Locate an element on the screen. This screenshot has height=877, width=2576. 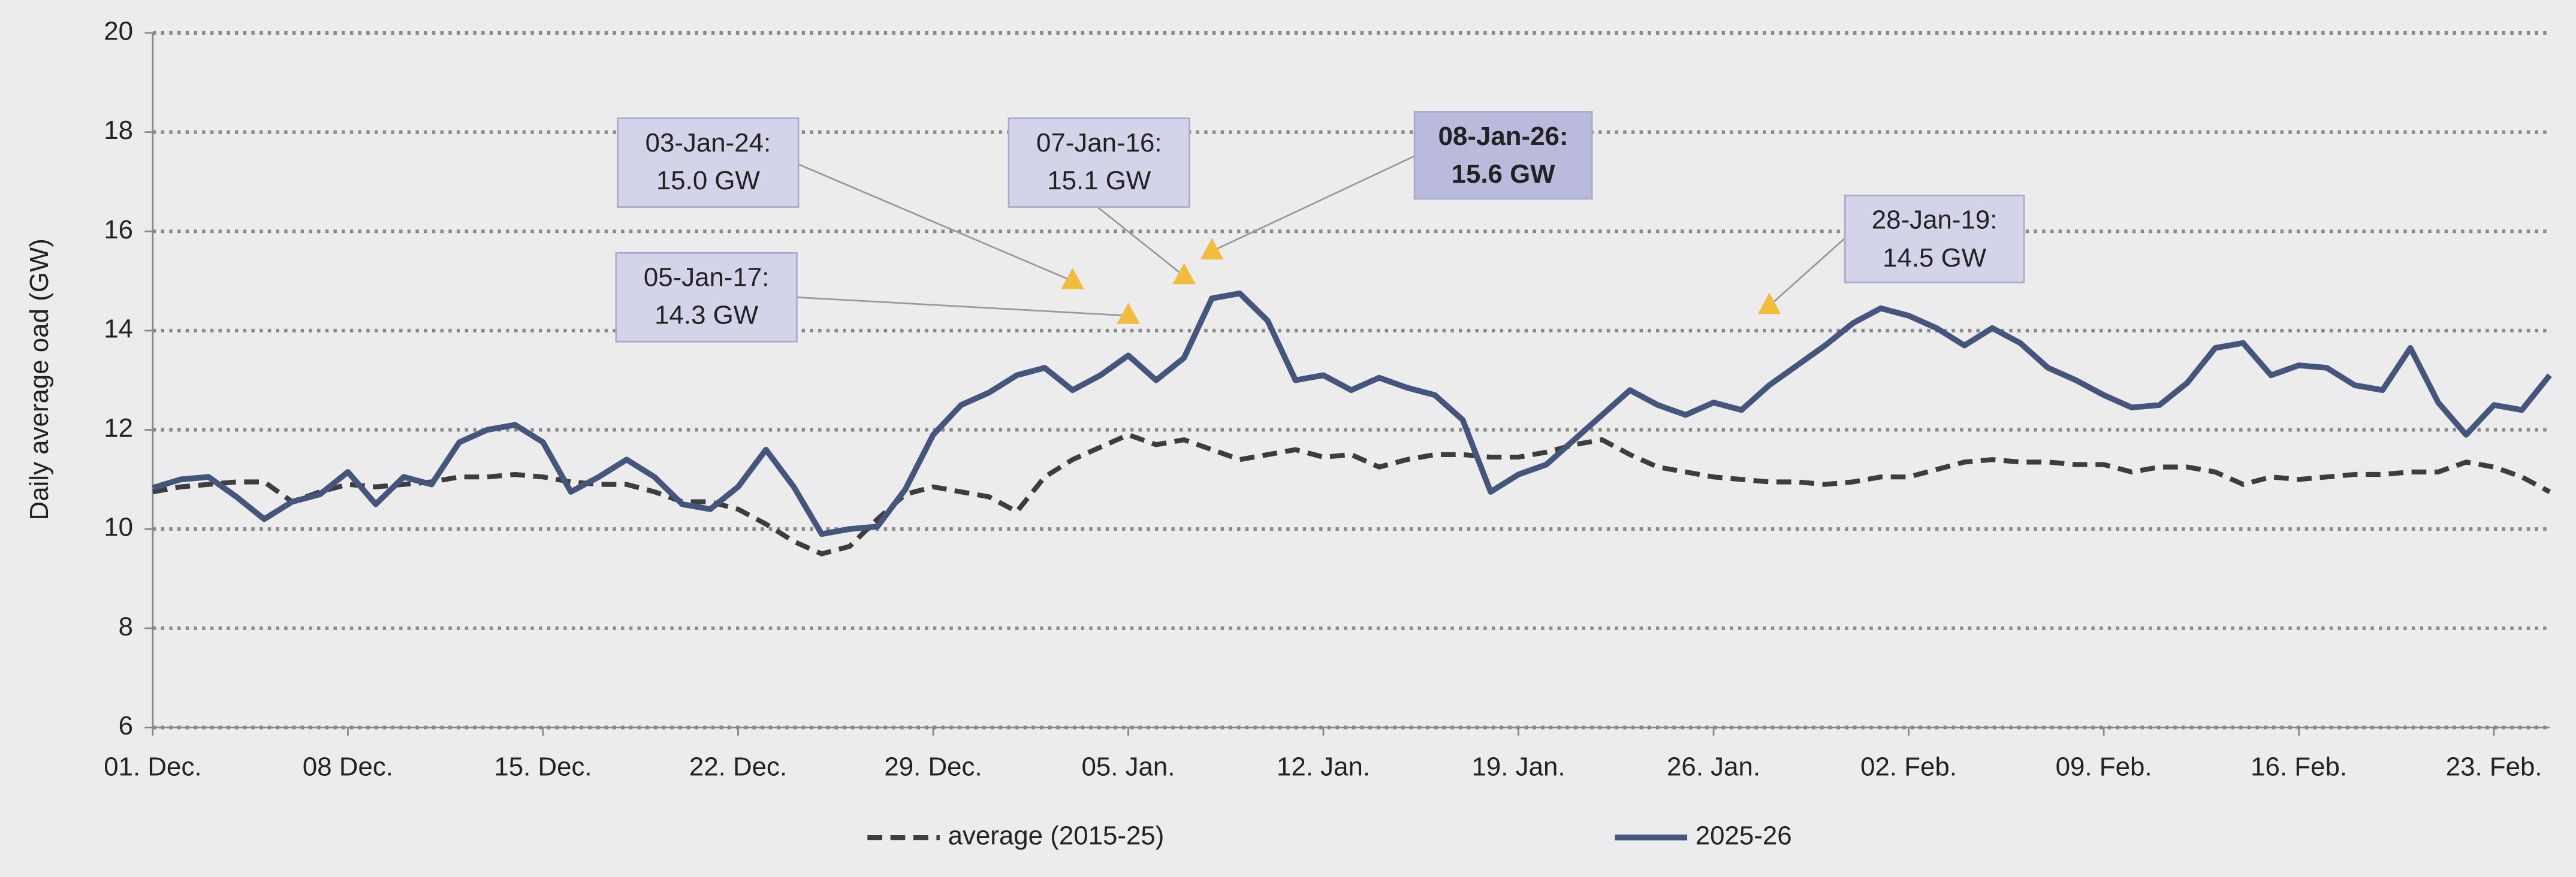
x-tick-label: 23. Feb. is located at coordinates (2494, 767).